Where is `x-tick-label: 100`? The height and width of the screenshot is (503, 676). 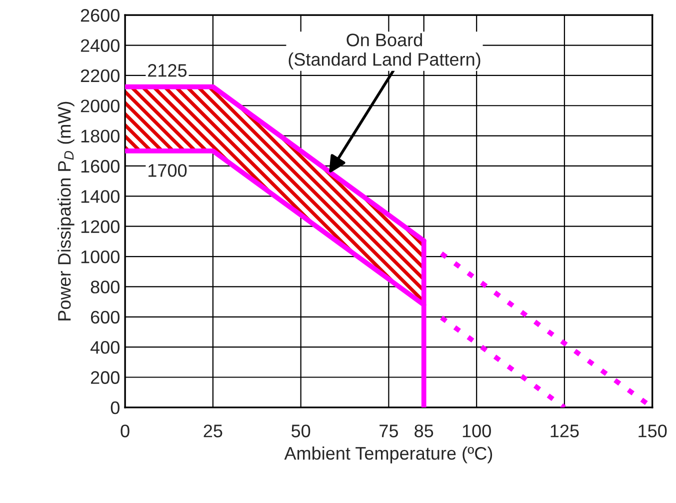
x-tick-label: 100 is located at coordinates (476, 431).